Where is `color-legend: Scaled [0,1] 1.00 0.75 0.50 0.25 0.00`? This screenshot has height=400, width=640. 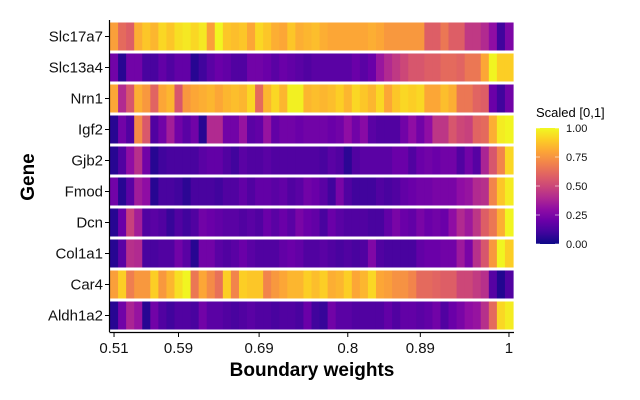 color-legend: Scaled [0,1] 1.00 0.75 0.50 0.25 0.00 is located at coordinates (570, 178).